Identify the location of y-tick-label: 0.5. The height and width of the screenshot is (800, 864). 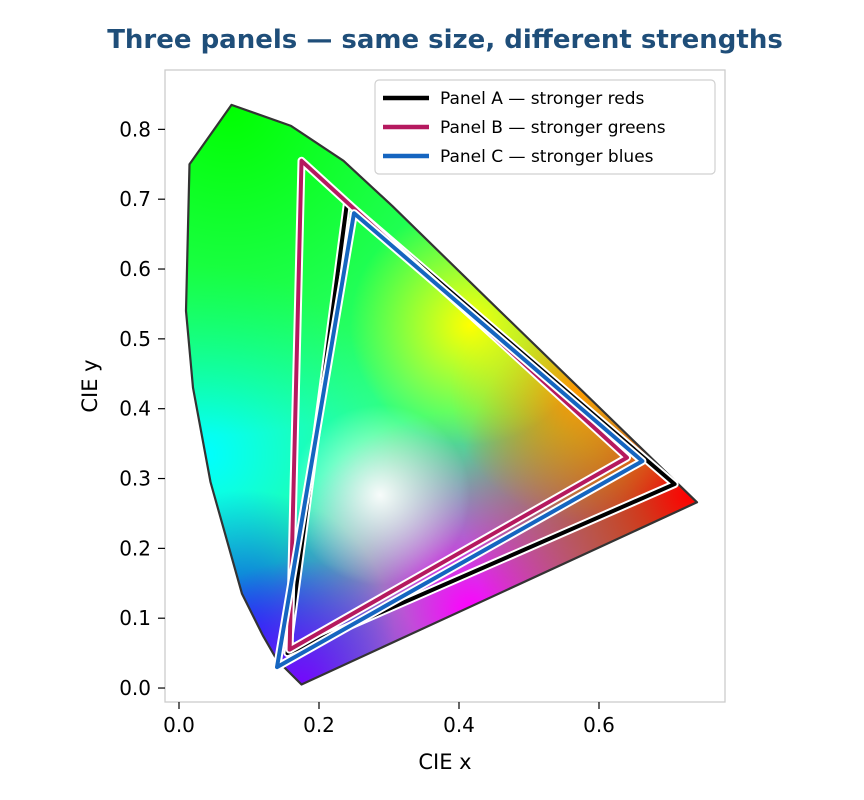
(135, 339).